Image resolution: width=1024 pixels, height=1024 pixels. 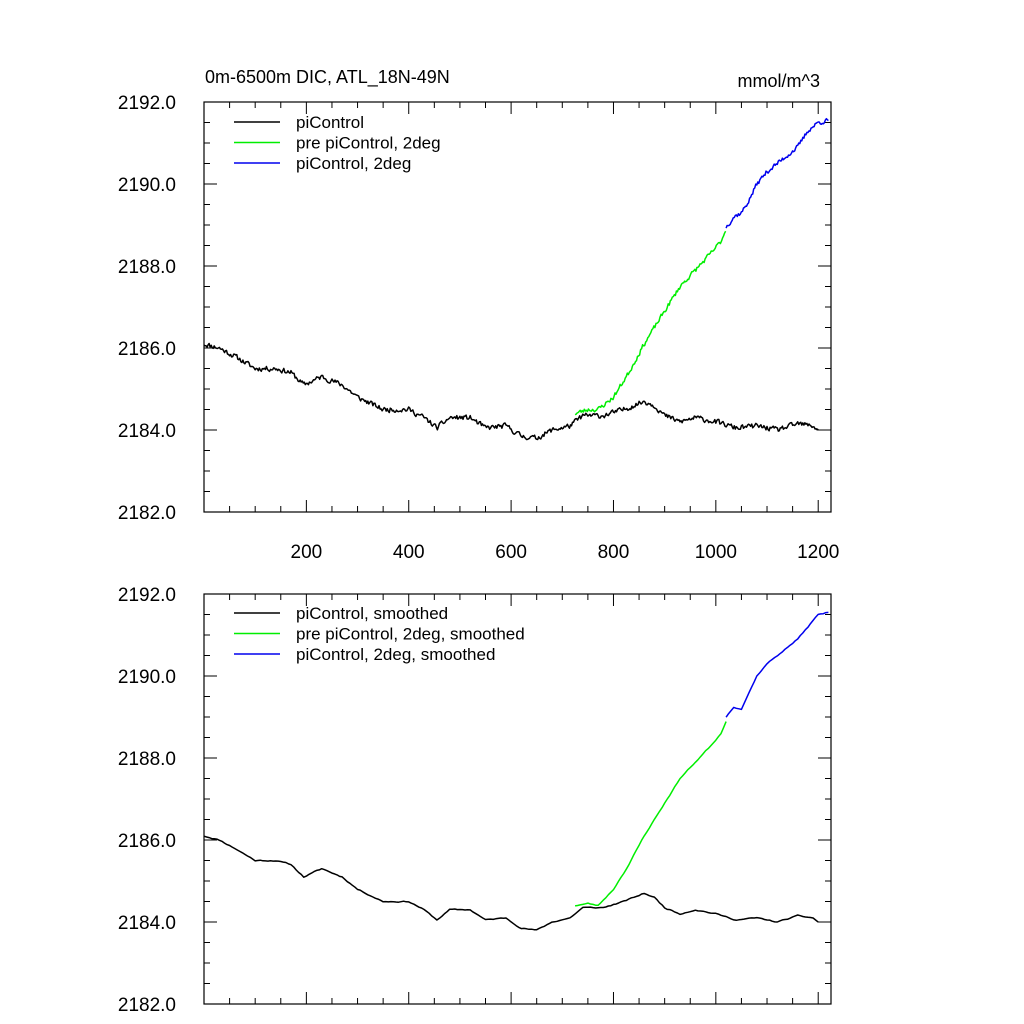 What do you see at coordinates (147, 1005) in the screenshot?
I see `bottom-y-tick-label: 2182.0` at bounding box center [147, 1005].